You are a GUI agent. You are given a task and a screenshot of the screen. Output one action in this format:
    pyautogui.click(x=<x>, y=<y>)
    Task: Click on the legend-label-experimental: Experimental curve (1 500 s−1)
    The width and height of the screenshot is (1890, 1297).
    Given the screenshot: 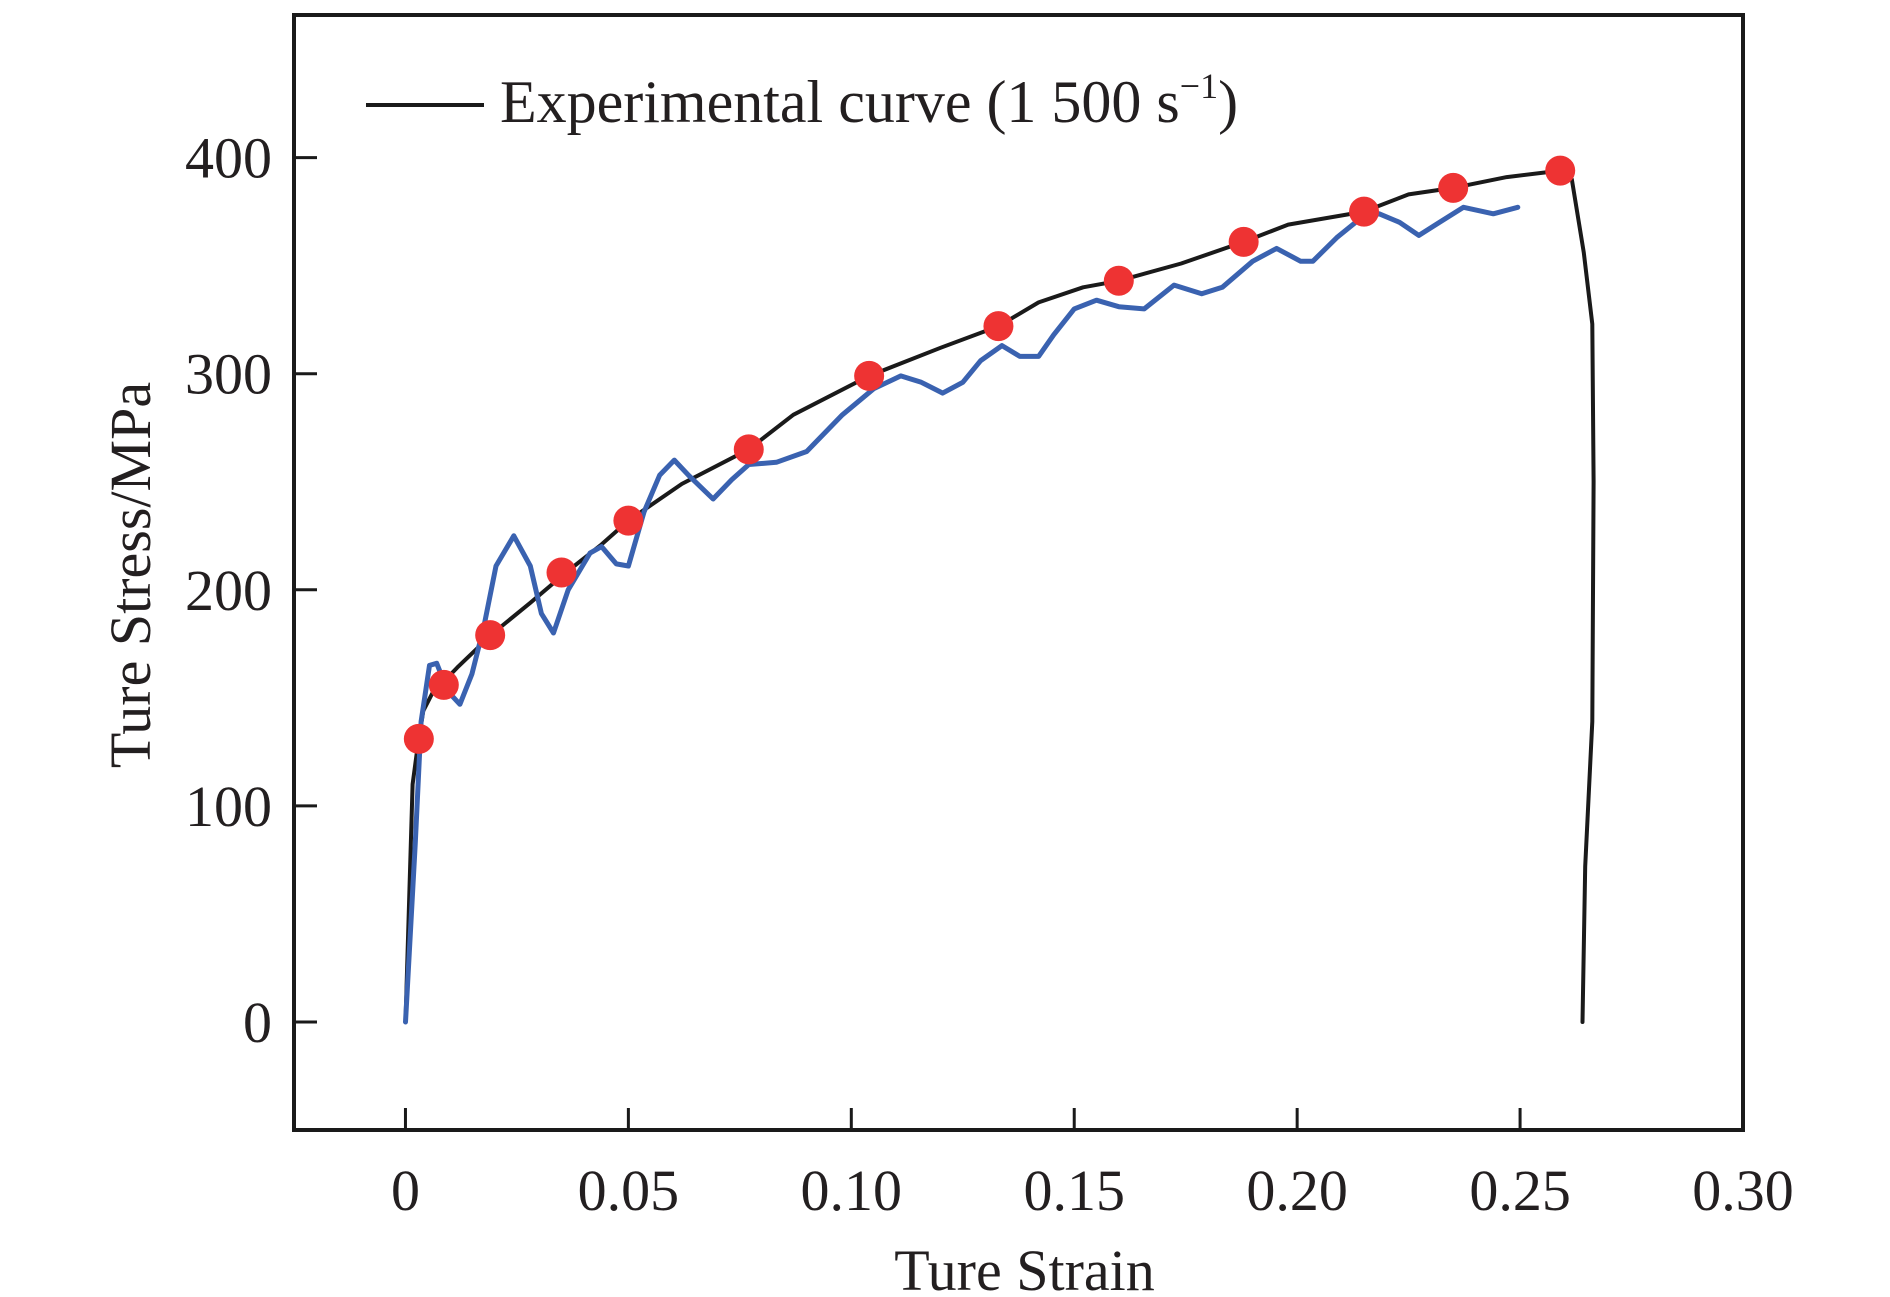 What is the action you would take?
    pyautogui.click(x=869, y=100)
    